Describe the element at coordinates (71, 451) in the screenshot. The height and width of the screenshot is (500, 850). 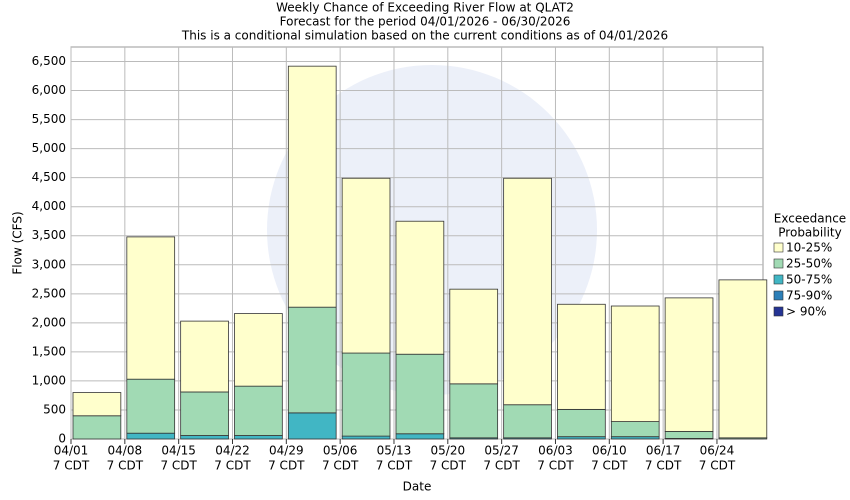
I see `x-tick-label: 04/01` at that location.